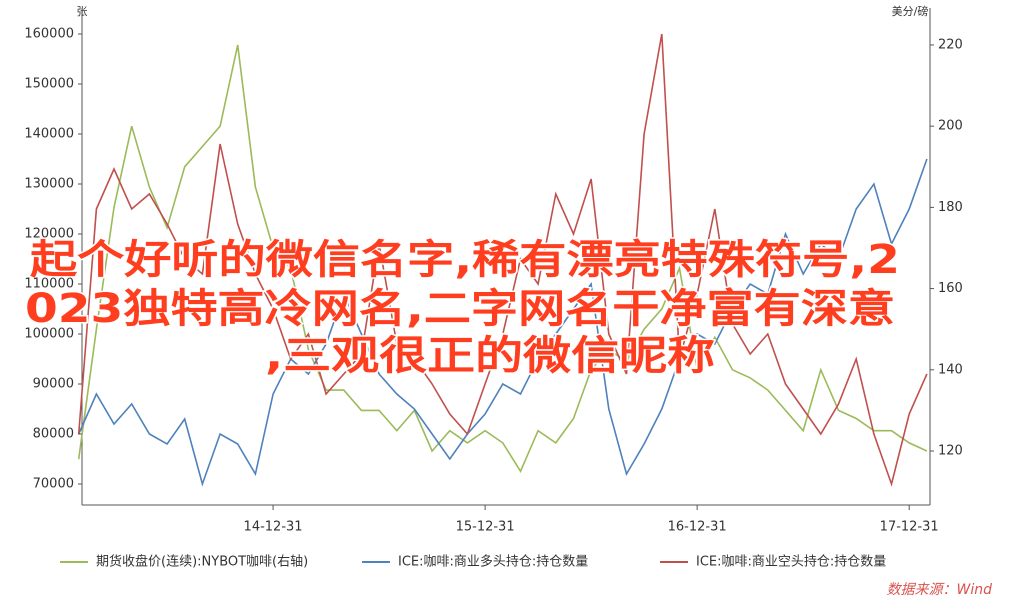 This screenshot has height=602, width=1013. I want to click on y-tick-label: 150000, so click(49, 84).